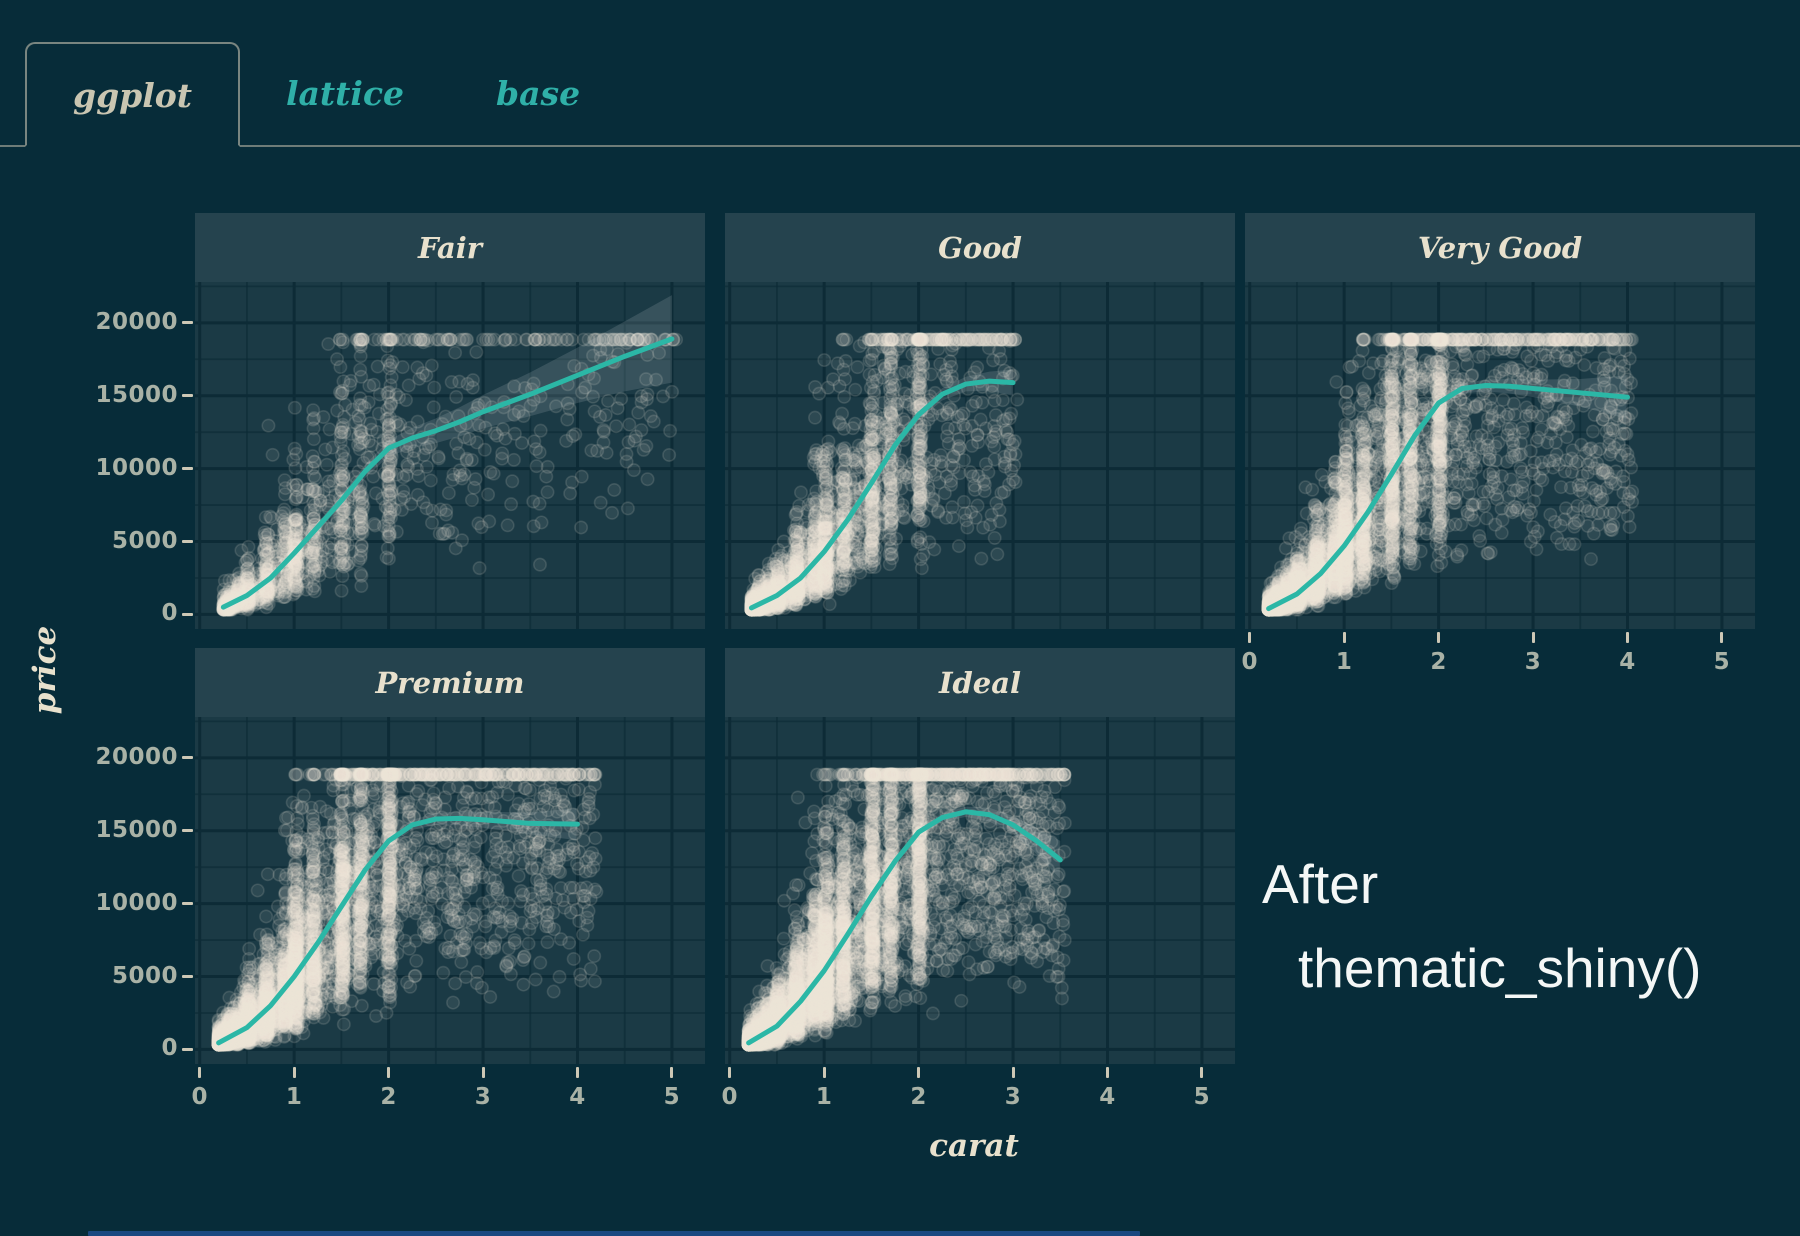  What do you see at coordinates (1500, 455) in the screenshot?
I see `facet-panel-canvas-very-good` at bounding box center [1500, 455].